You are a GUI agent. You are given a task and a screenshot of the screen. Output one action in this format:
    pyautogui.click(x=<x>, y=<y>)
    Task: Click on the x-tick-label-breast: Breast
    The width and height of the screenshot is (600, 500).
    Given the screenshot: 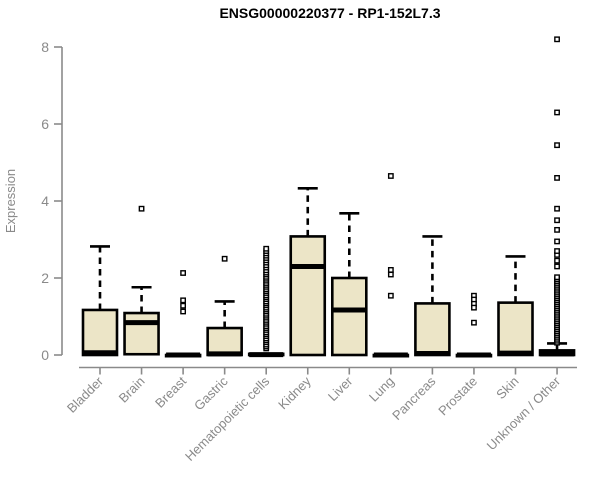 What is the action you would take?
    pyautogui.click(x=170, y=391)
    